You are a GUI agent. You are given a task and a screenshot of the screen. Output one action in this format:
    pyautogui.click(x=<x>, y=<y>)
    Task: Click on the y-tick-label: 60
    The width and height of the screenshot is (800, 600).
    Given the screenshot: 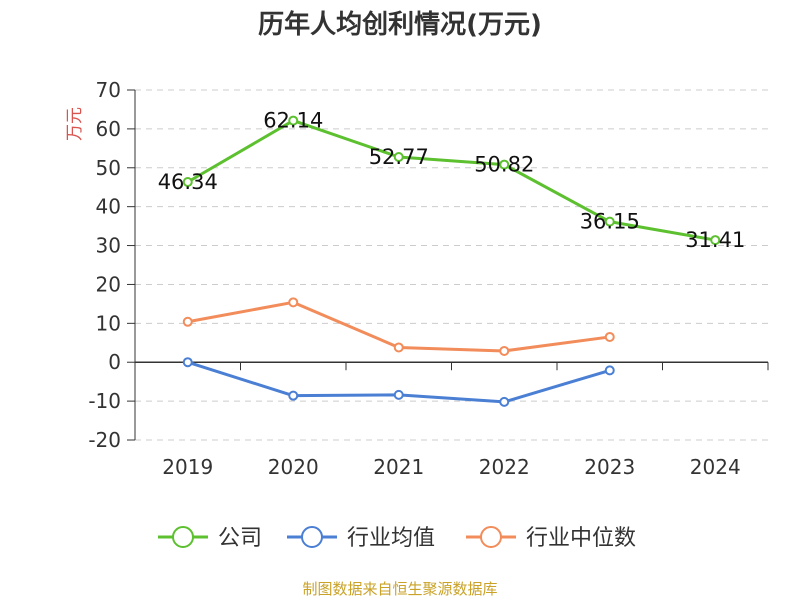 What is the action you would take?
    pyautogui.click(x=108, y=129)
    